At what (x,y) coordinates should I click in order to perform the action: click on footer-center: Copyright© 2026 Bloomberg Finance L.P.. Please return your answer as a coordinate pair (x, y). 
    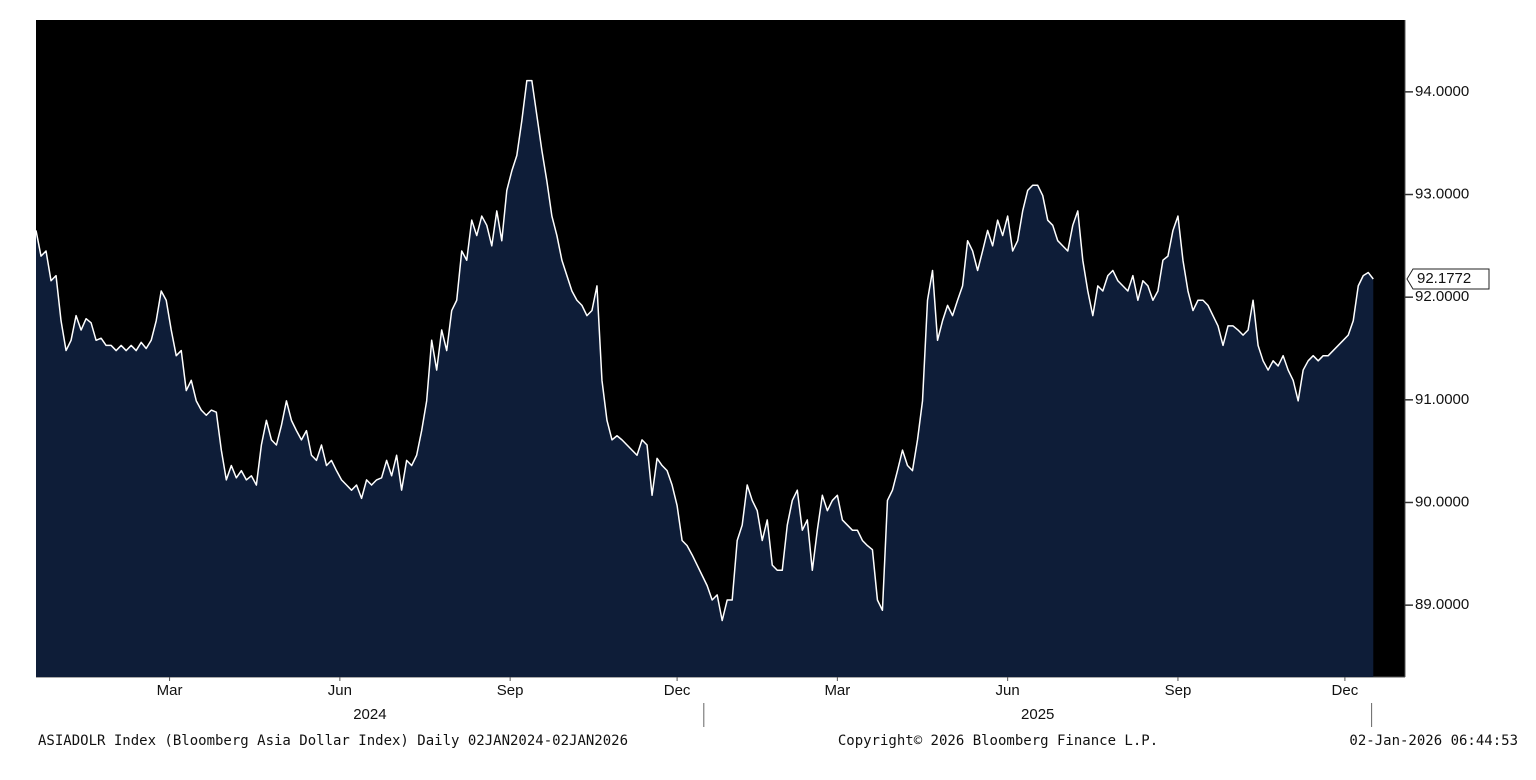
    Looking at the image, I should click on (998, 741).